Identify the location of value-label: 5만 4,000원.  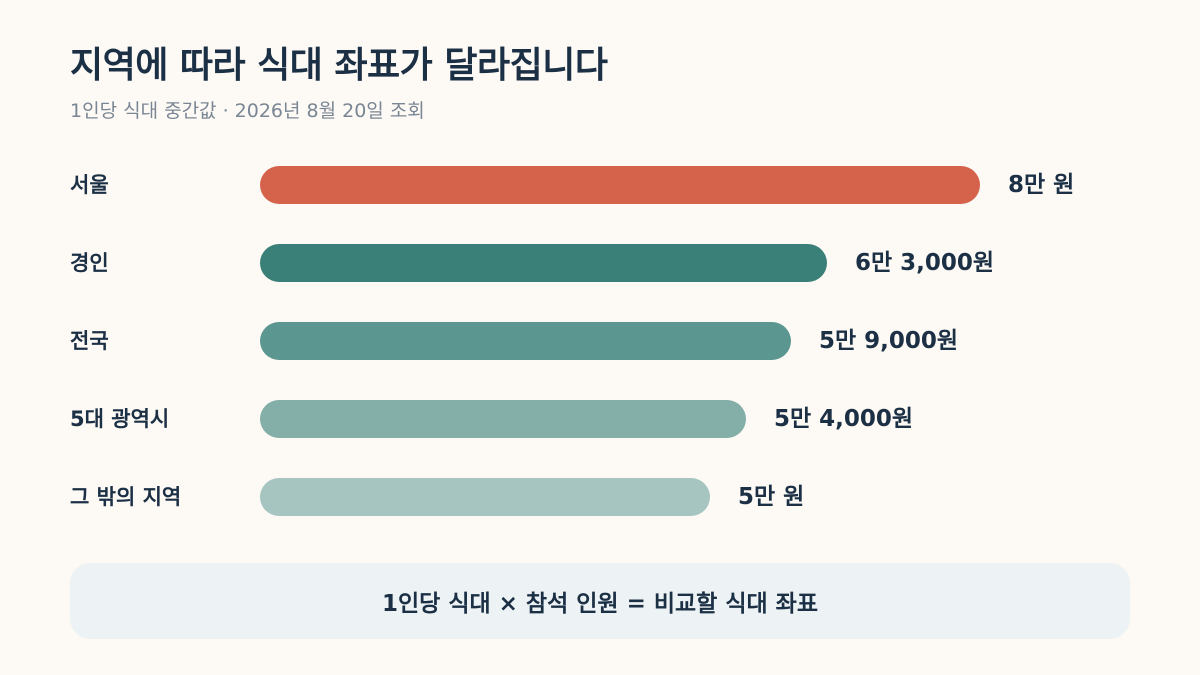
(843, 419).